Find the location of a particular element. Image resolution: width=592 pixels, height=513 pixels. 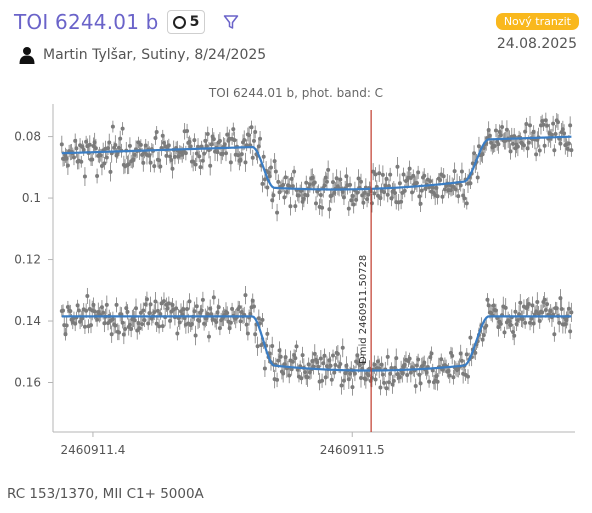

title-row: TOI 6244.01 b 5 is located at coordinates (126, 22).